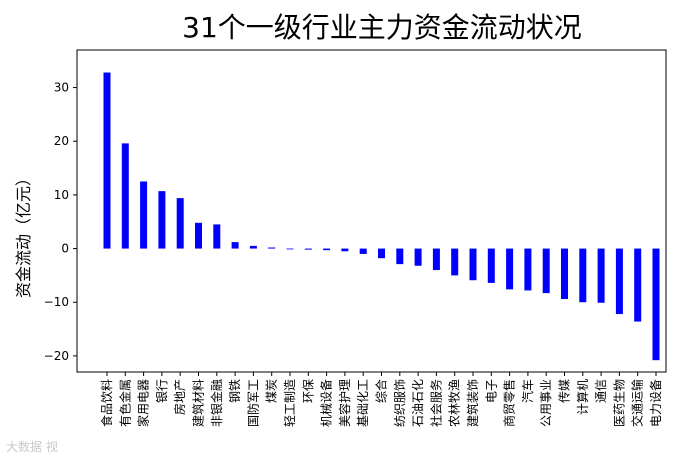 This screenshot has width=694, height=463. Describe the element at coordinates (235, 391) in the screenshot. I see `x-tick-label: 钢铁` at that location.